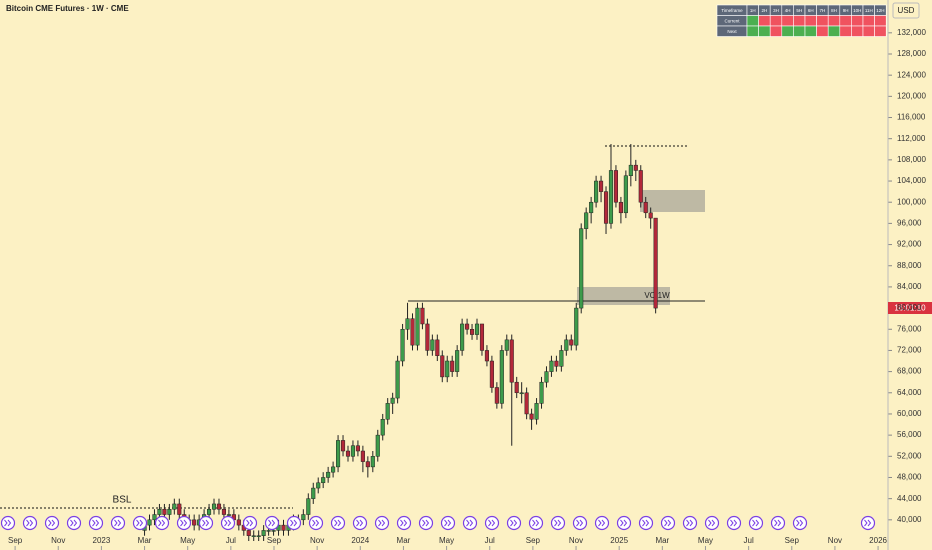 Image resolution: width=932 pixels, height=550 pixels. I want to click on y-tick-label: 84,000, so click(909, 286).